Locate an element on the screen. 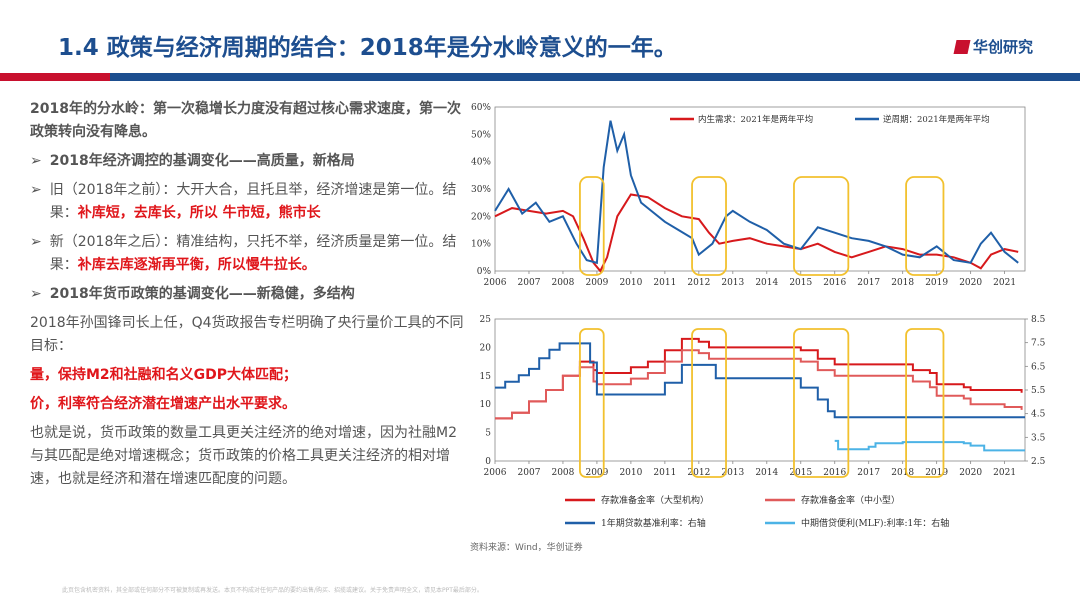  chart-bottom-y2-tick-label: 4.5 is located at coordinates (1038, 415).